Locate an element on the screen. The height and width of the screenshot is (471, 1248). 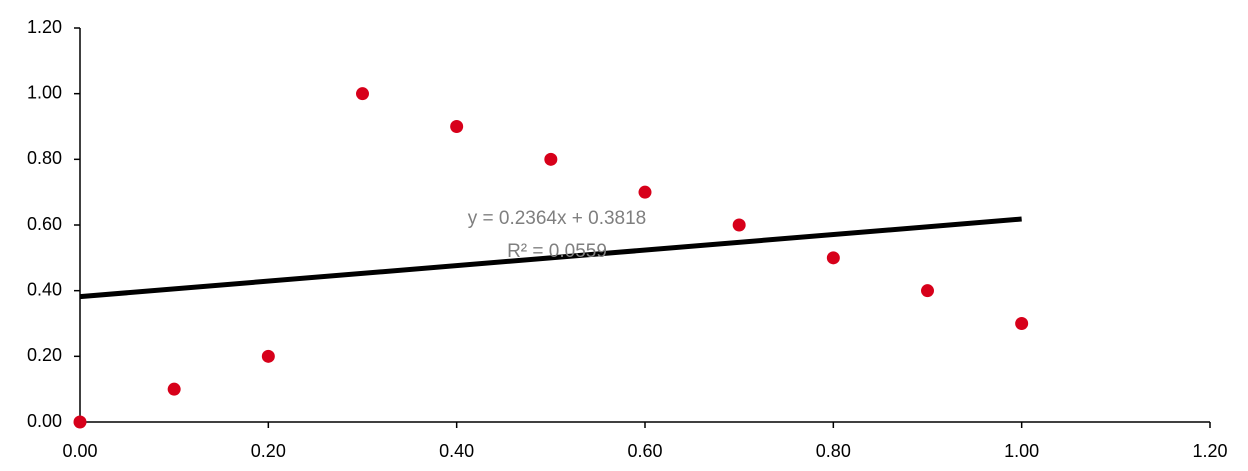
x-tick-label: 0.80 is located at coordinates (833, 451).